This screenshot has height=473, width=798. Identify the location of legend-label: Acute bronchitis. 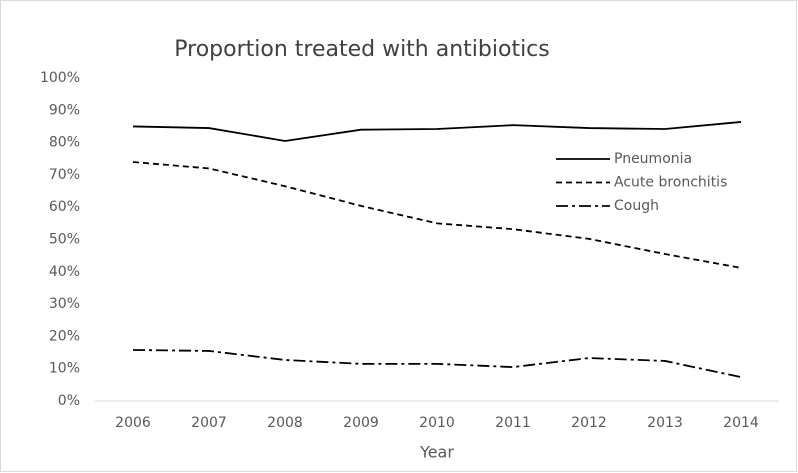
(670, 183).